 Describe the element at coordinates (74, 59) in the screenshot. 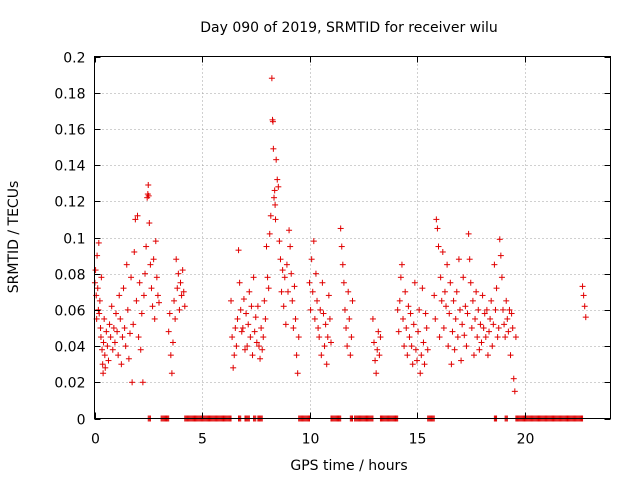

I see `y-tick-label: 0.2` at that location.